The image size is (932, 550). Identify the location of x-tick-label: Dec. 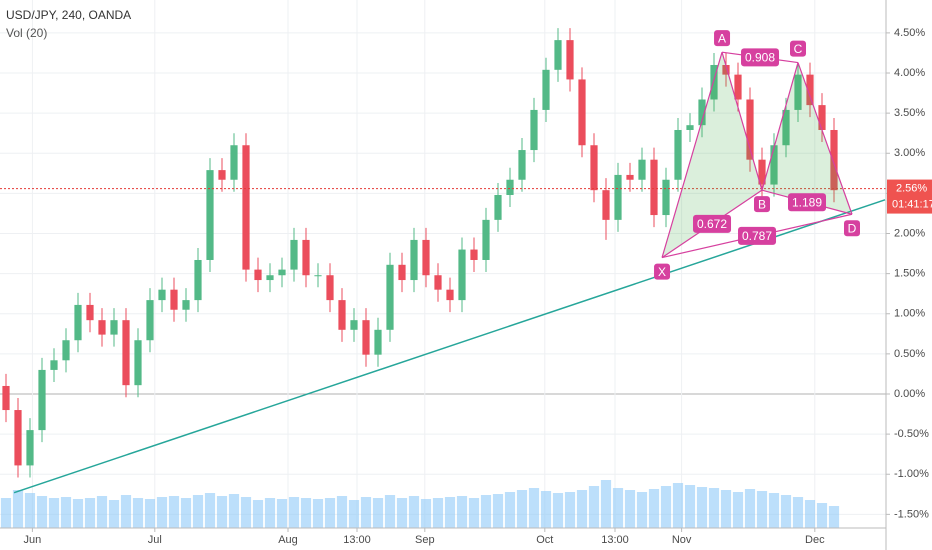
(815, 540).